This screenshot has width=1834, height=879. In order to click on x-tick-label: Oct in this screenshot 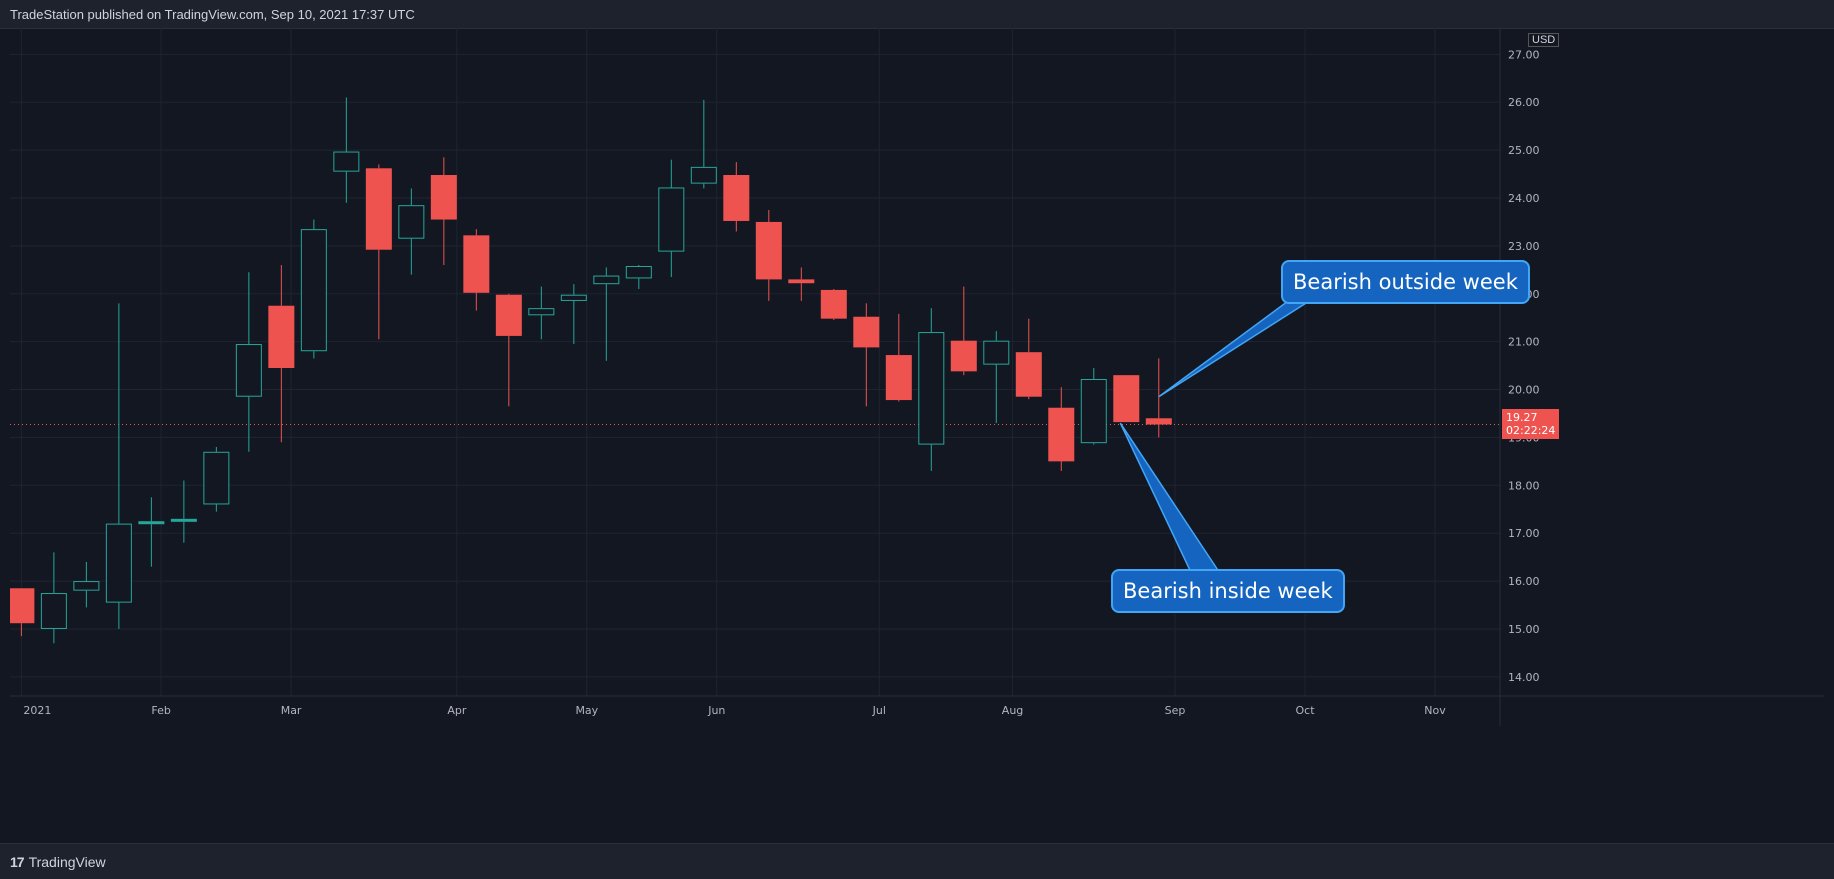, I will do `click(1306, 710)`.